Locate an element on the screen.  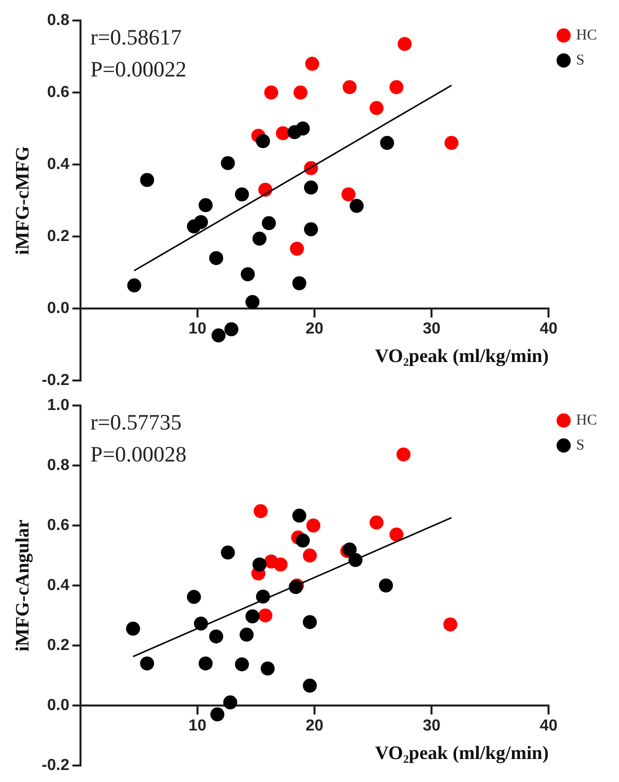
annotation: r=0.58617 is located at coordinates (136, 37).